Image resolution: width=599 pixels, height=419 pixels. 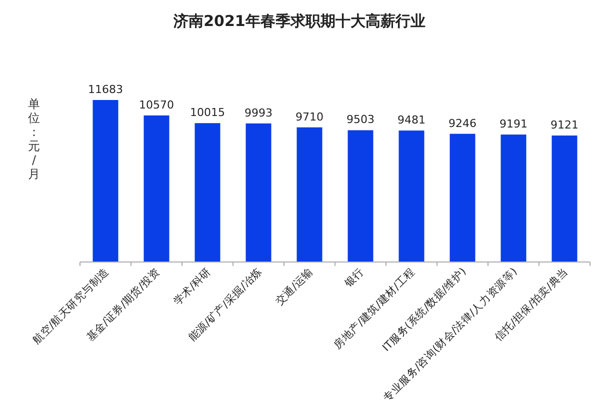 What do you see at coordinates (192, 286) in the screenshot?
I see `x-tick-label: 学术/科研` at bounding box center [192, 286].